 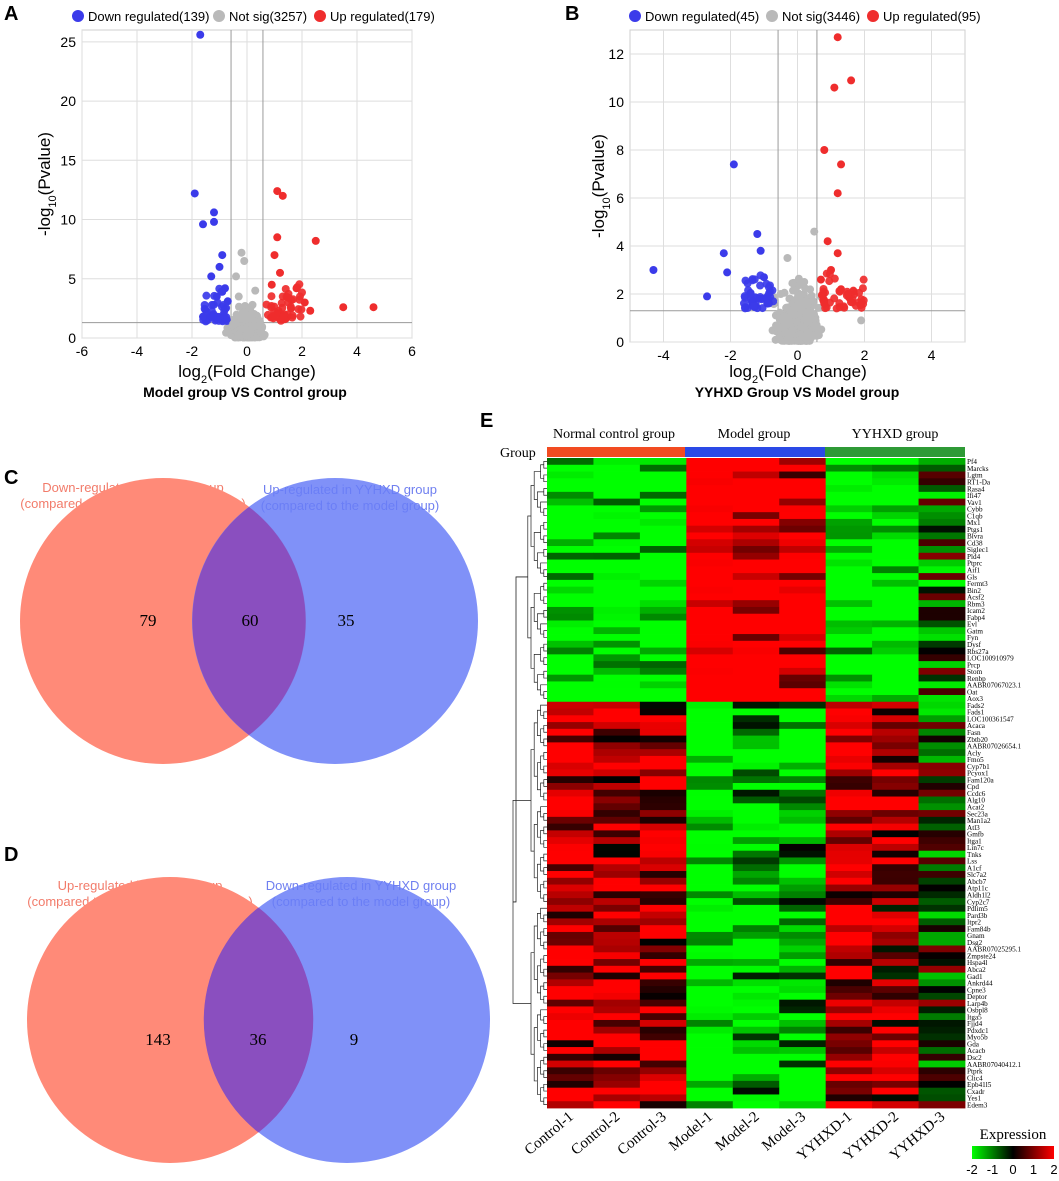 What do you see at coordinates (68, 101) in the screenshot?
I see `y-tick-label: 20` at bounding box center [68, 101].